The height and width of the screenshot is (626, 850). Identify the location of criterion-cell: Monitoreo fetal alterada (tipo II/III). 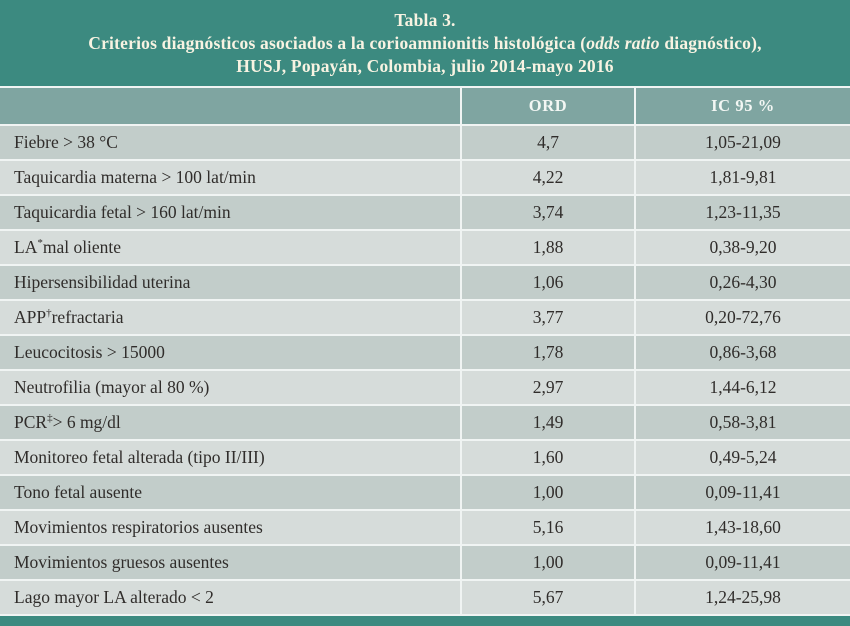
(230, 457).